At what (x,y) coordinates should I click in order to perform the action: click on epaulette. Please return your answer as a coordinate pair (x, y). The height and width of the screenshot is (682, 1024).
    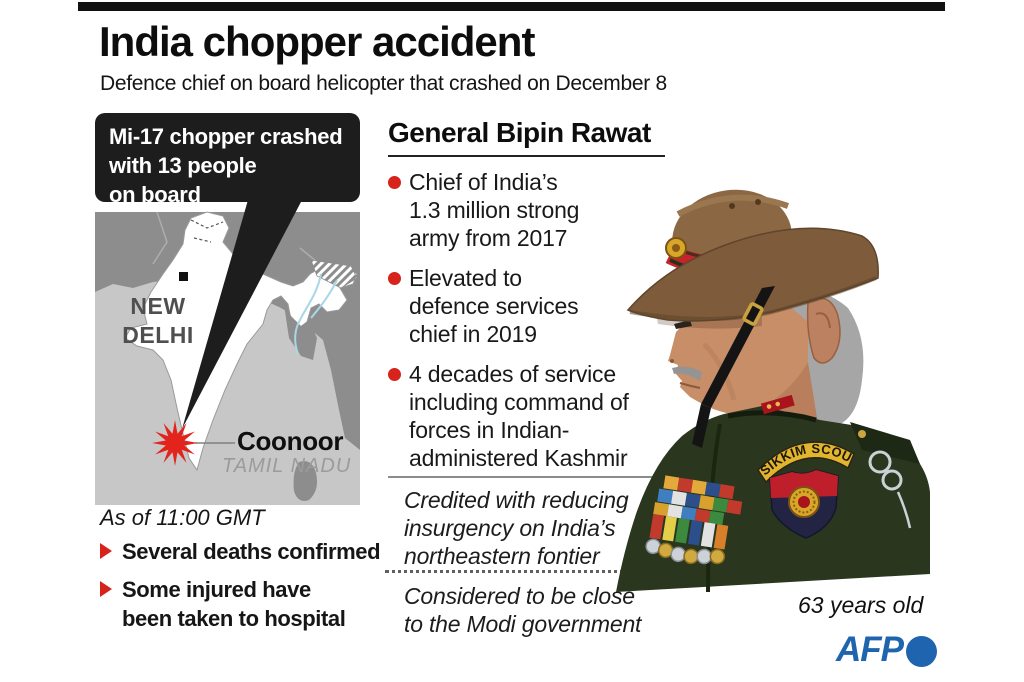
    Looking at the image, I should click on (885, 443).